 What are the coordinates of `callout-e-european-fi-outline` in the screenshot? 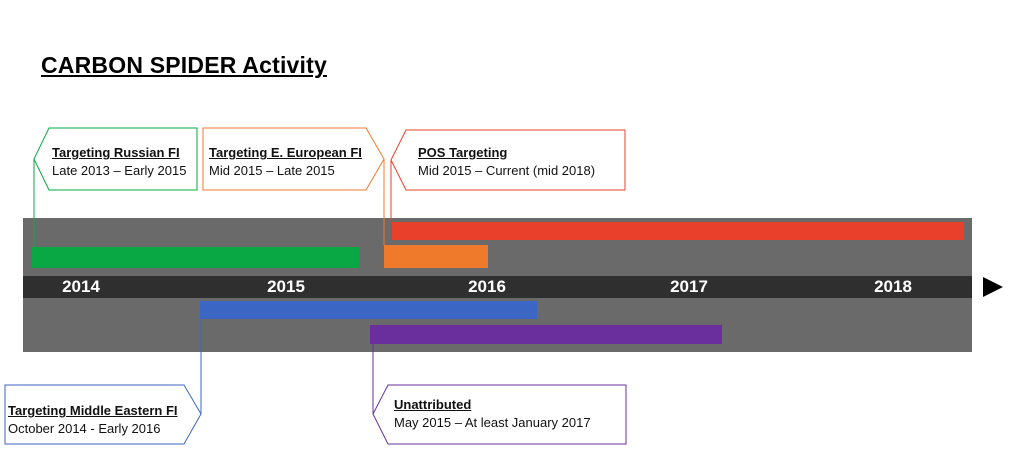 It's located at (293, 159).